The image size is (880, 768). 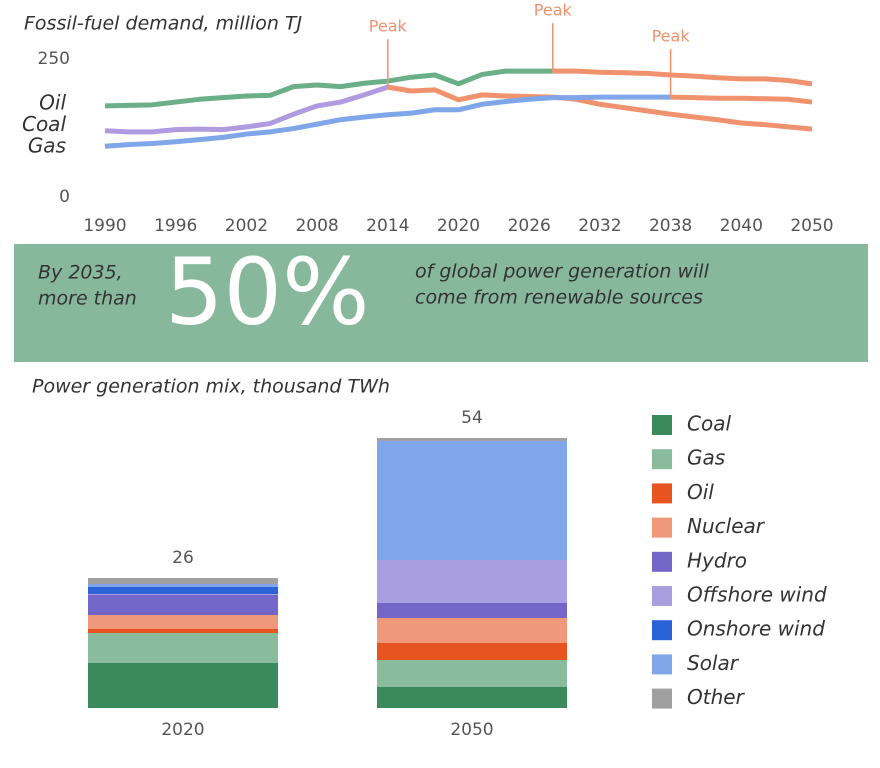 What do you see at coordinates (316, 226) in the screenshot?
I see `x-tick-label: 2008` at bounding box center [316, 226].